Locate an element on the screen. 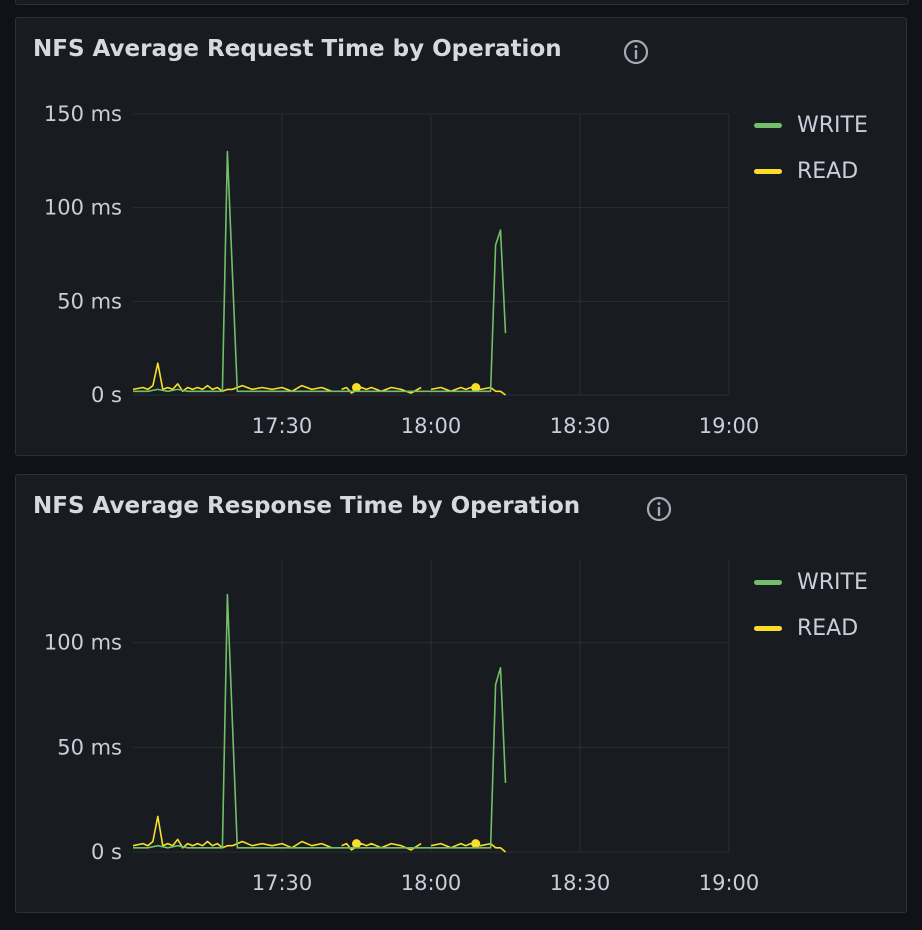 The height and width of the screenshot is (930, 922). panel-title: NFS Average Request Time by Operation is located at coordinates (297, 49).